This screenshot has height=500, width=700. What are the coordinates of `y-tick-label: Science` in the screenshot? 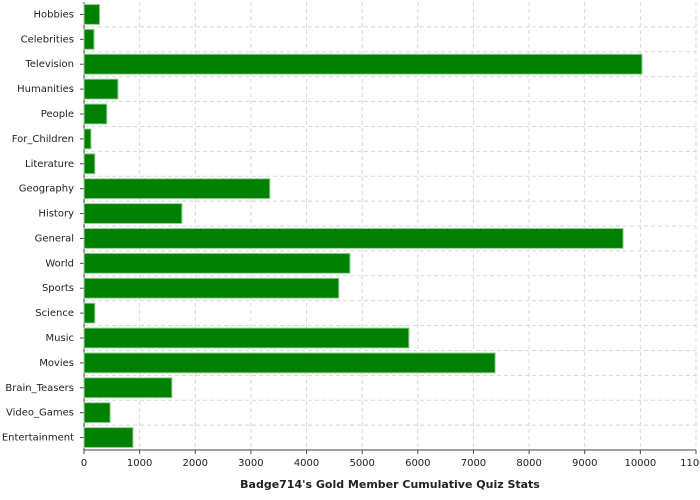 It's located at (54, 313).